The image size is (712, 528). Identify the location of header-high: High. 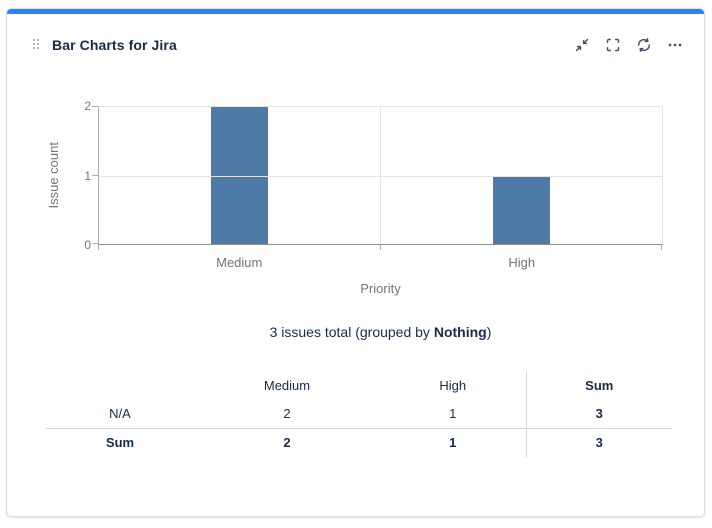
(453, 385).